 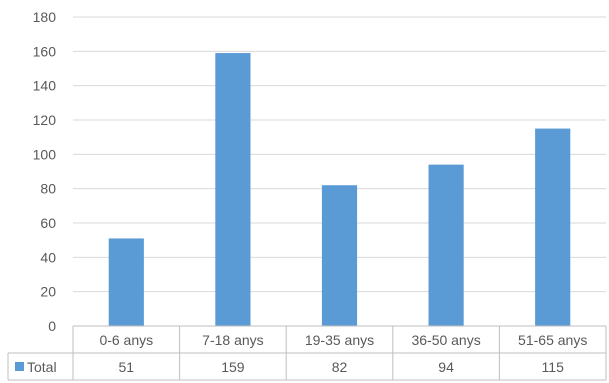 I want to click on data-label: 115, so click(x=553, y=367).